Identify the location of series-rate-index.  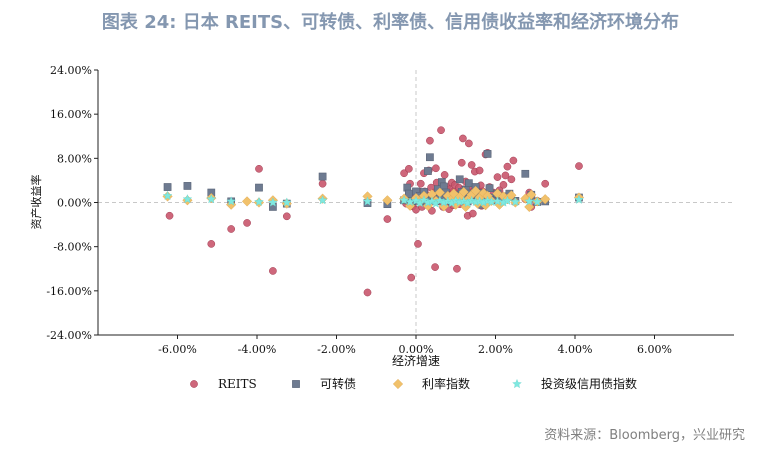
(373, 198).